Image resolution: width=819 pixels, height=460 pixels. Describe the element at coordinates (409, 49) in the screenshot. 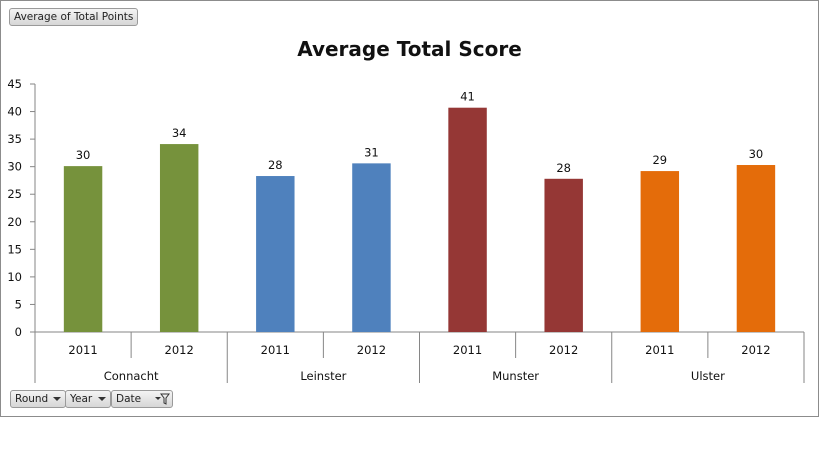

I see `chart-title: Average Total Score` at that location.